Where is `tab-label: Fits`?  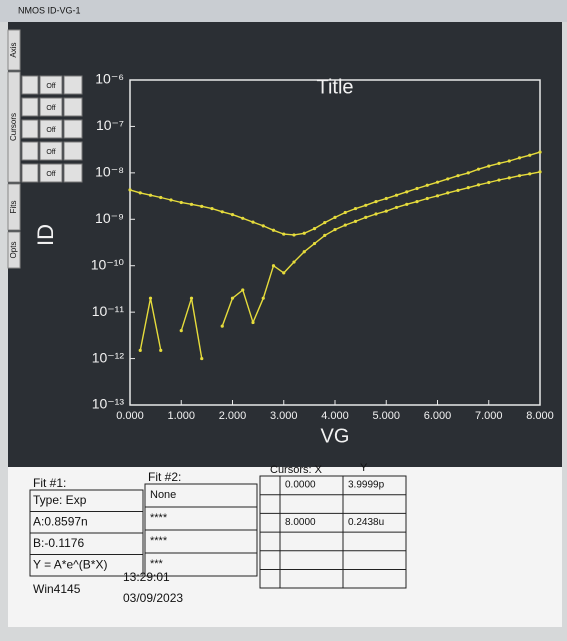 tab-label: Fits is located at coordinates (13, 207).